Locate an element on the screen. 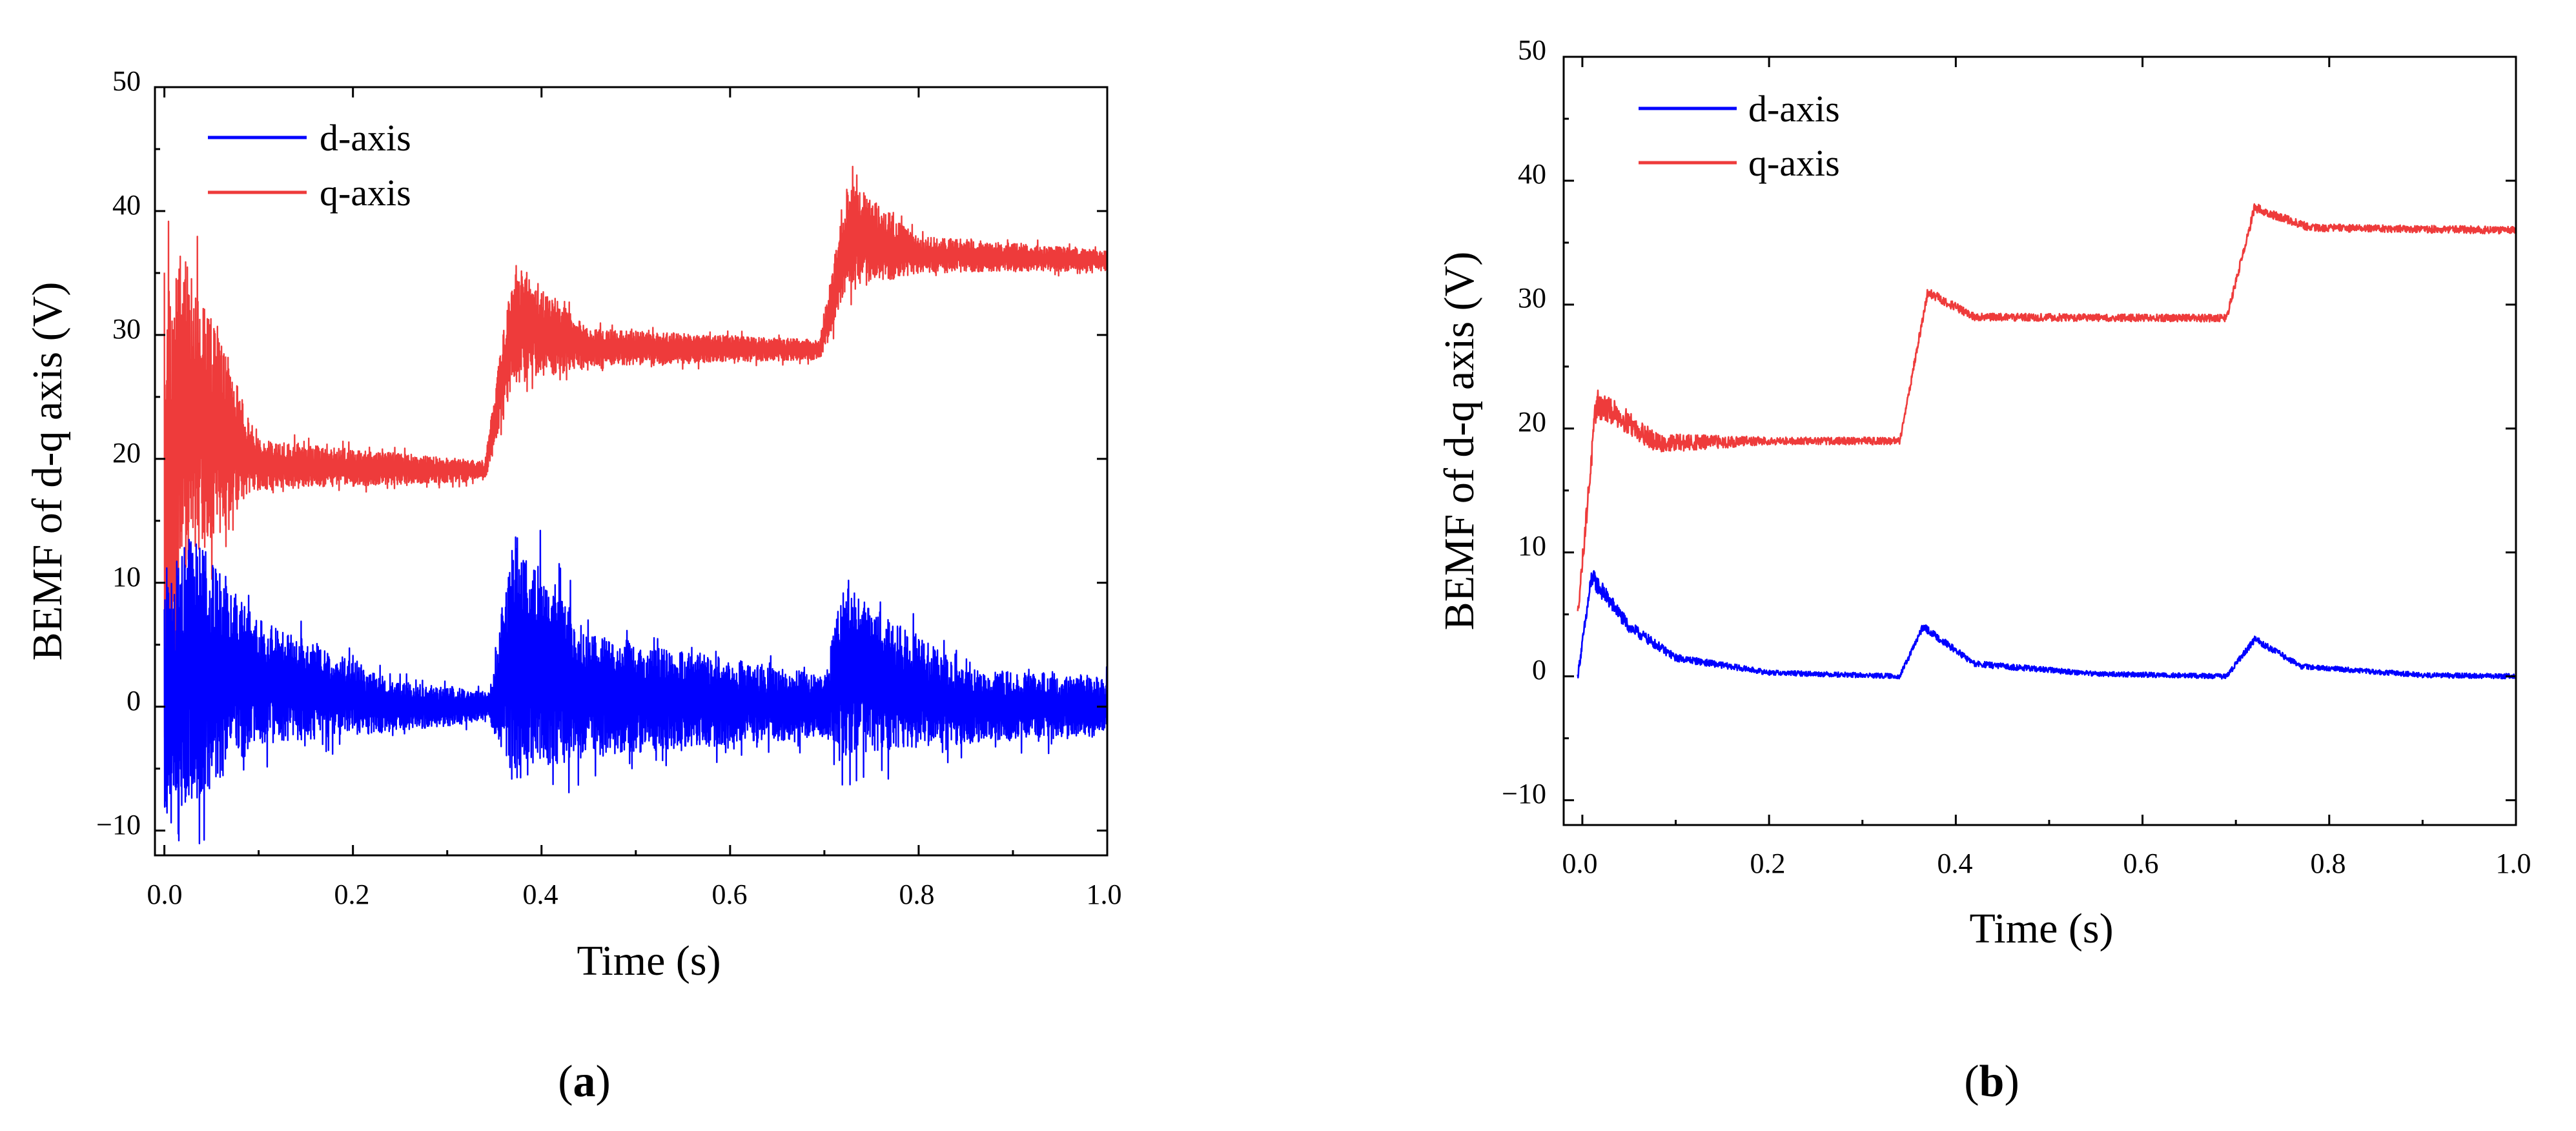 The height and width of the screenshot is (1131, 2576). chart-a-xtick-label: 0.2 is located at coordinates (352, 894).